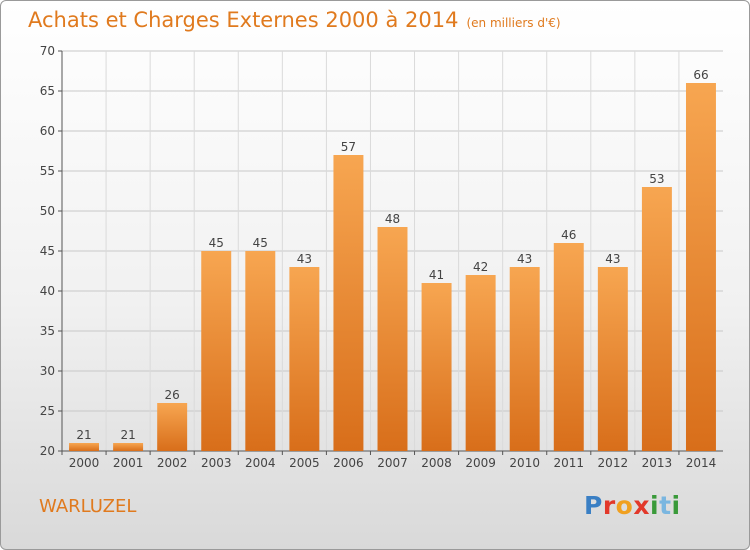  I want to click on y-tick-label: 60, so click(47, 131).